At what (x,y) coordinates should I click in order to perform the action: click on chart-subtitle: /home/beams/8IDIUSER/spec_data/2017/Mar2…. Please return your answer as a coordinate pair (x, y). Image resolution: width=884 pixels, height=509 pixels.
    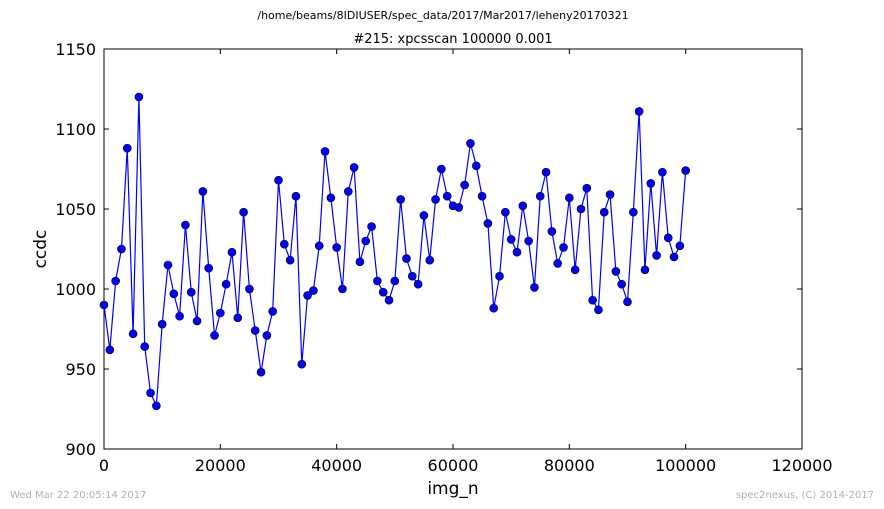
    Looking at the image, I should click on (442, 15).